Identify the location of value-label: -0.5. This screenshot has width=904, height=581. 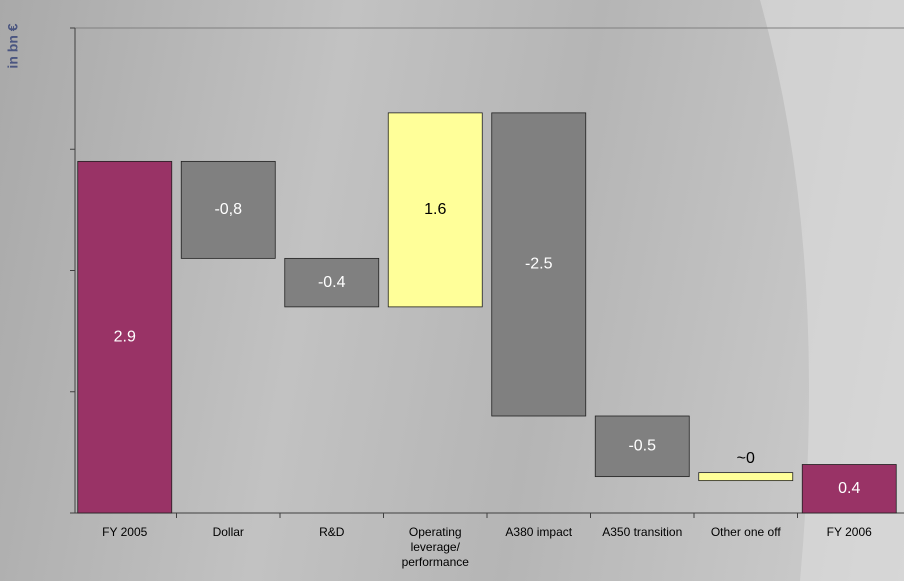
(642, 446).